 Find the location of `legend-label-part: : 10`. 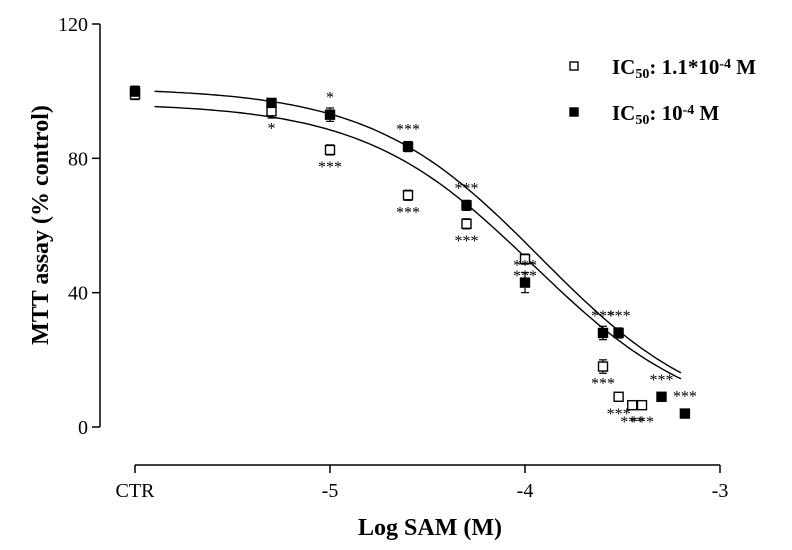

legend-label-part: : 10 is located at coordinates (665, 113).